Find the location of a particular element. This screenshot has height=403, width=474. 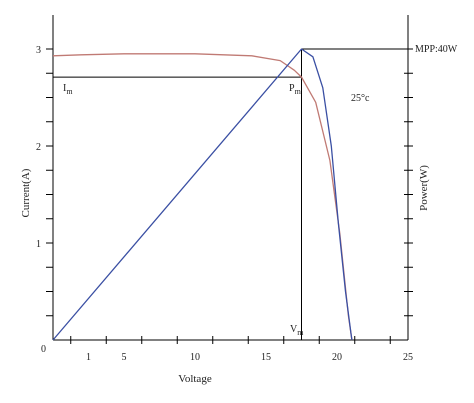

pm-label: Pm is located at coordinates (295, 89).